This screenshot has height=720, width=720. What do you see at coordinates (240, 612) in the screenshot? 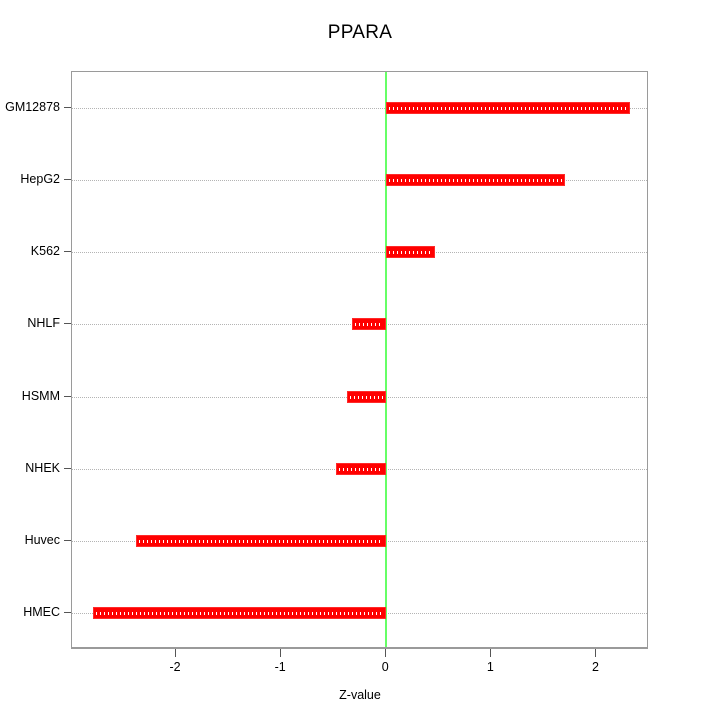
I see `bar-hmec` at bounding box center [240, 612].